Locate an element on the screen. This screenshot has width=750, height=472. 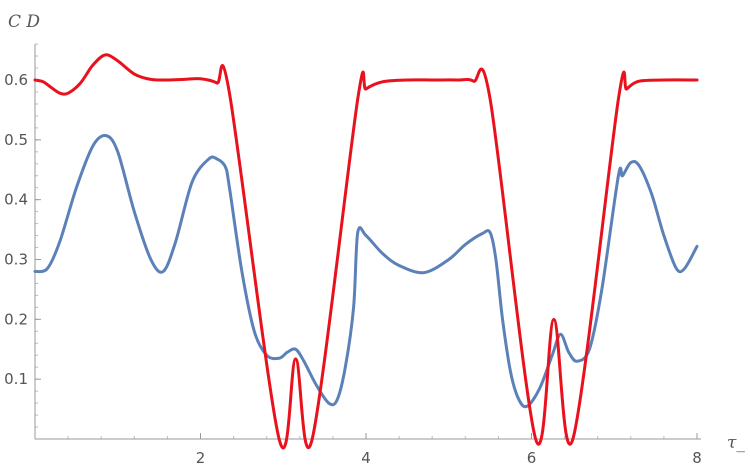
y-tick-label: 0.1 is located at coordinates (16, 379).